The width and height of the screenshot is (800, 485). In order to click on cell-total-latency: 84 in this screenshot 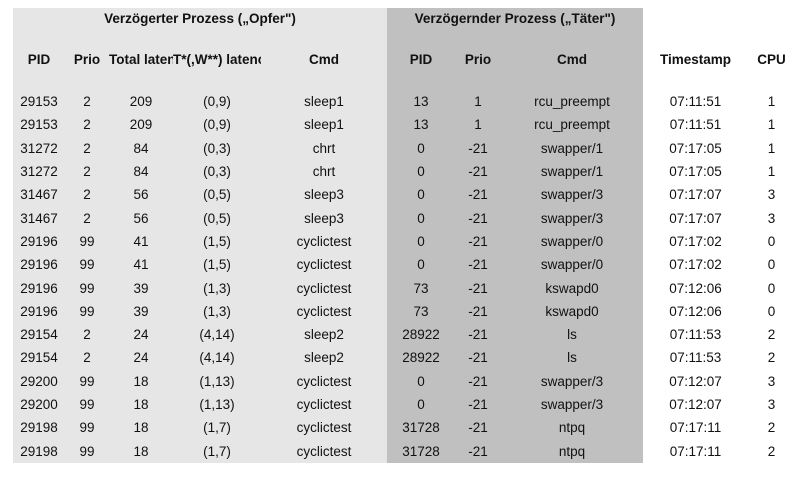, I will do `click(141, 171)`.